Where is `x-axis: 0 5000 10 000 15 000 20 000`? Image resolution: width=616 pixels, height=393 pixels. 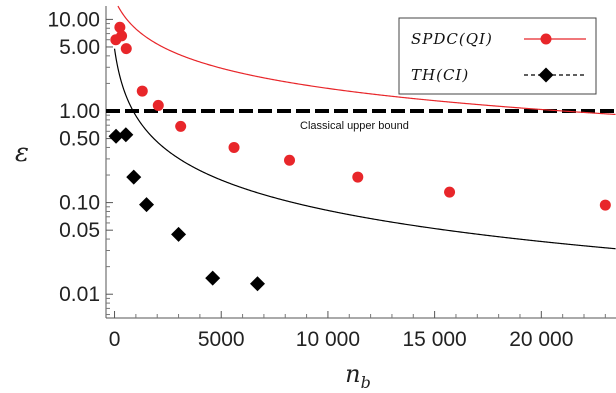
x-axis: 0 5000 10 000 15 000 20 000 is located at coordinates (357, 331).